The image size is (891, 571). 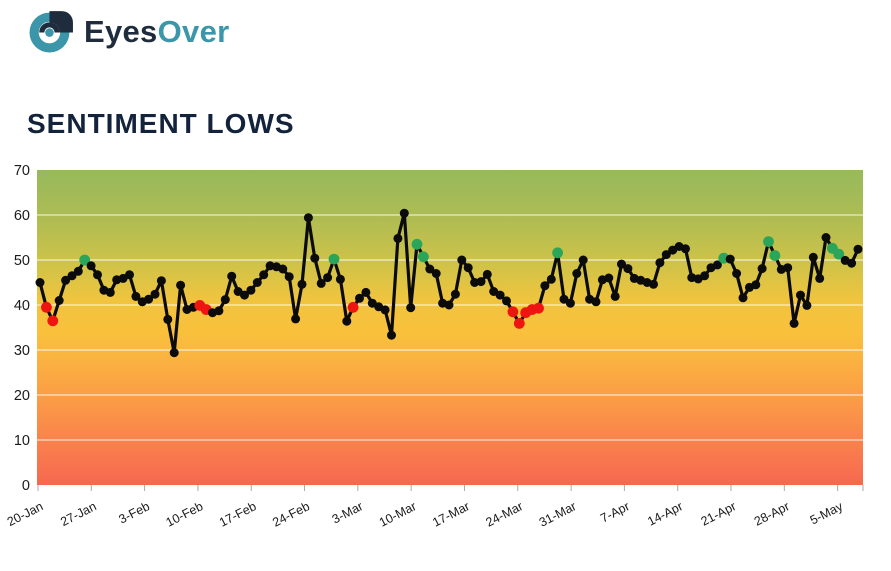 What do you see at coordinates (615, 512) in the screenshot?
I see `x-tick-label: 7-Apr` at bounding box center [615, 512].